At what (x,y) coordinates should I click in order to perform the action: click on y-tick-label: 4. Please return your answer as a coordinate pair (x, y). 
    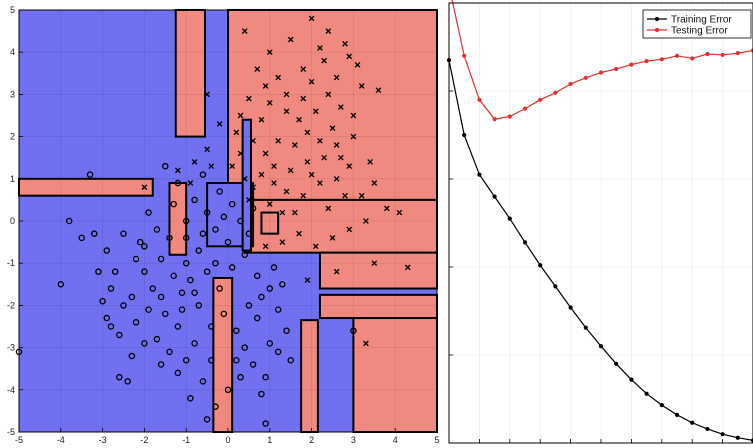
    Looking at the image, I should click on (12, 52).